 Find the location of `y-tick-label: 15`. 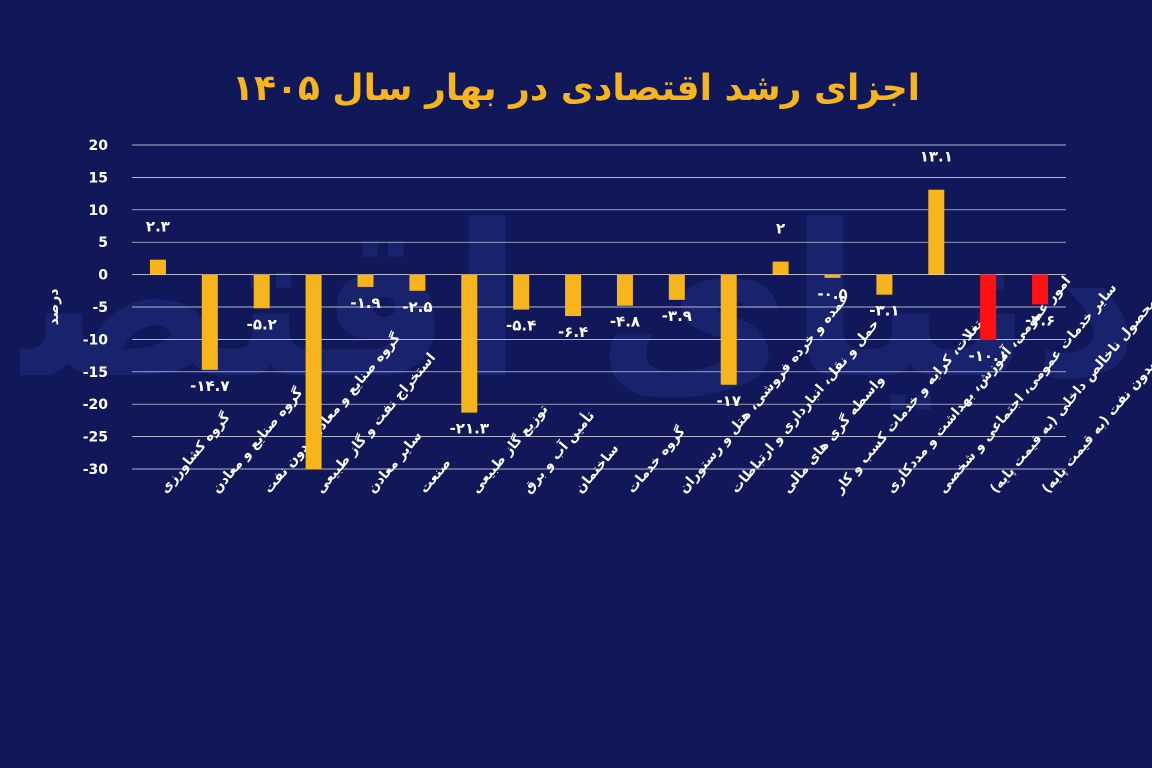

y-tick-label: 15 is located at coordinates (98, 178).